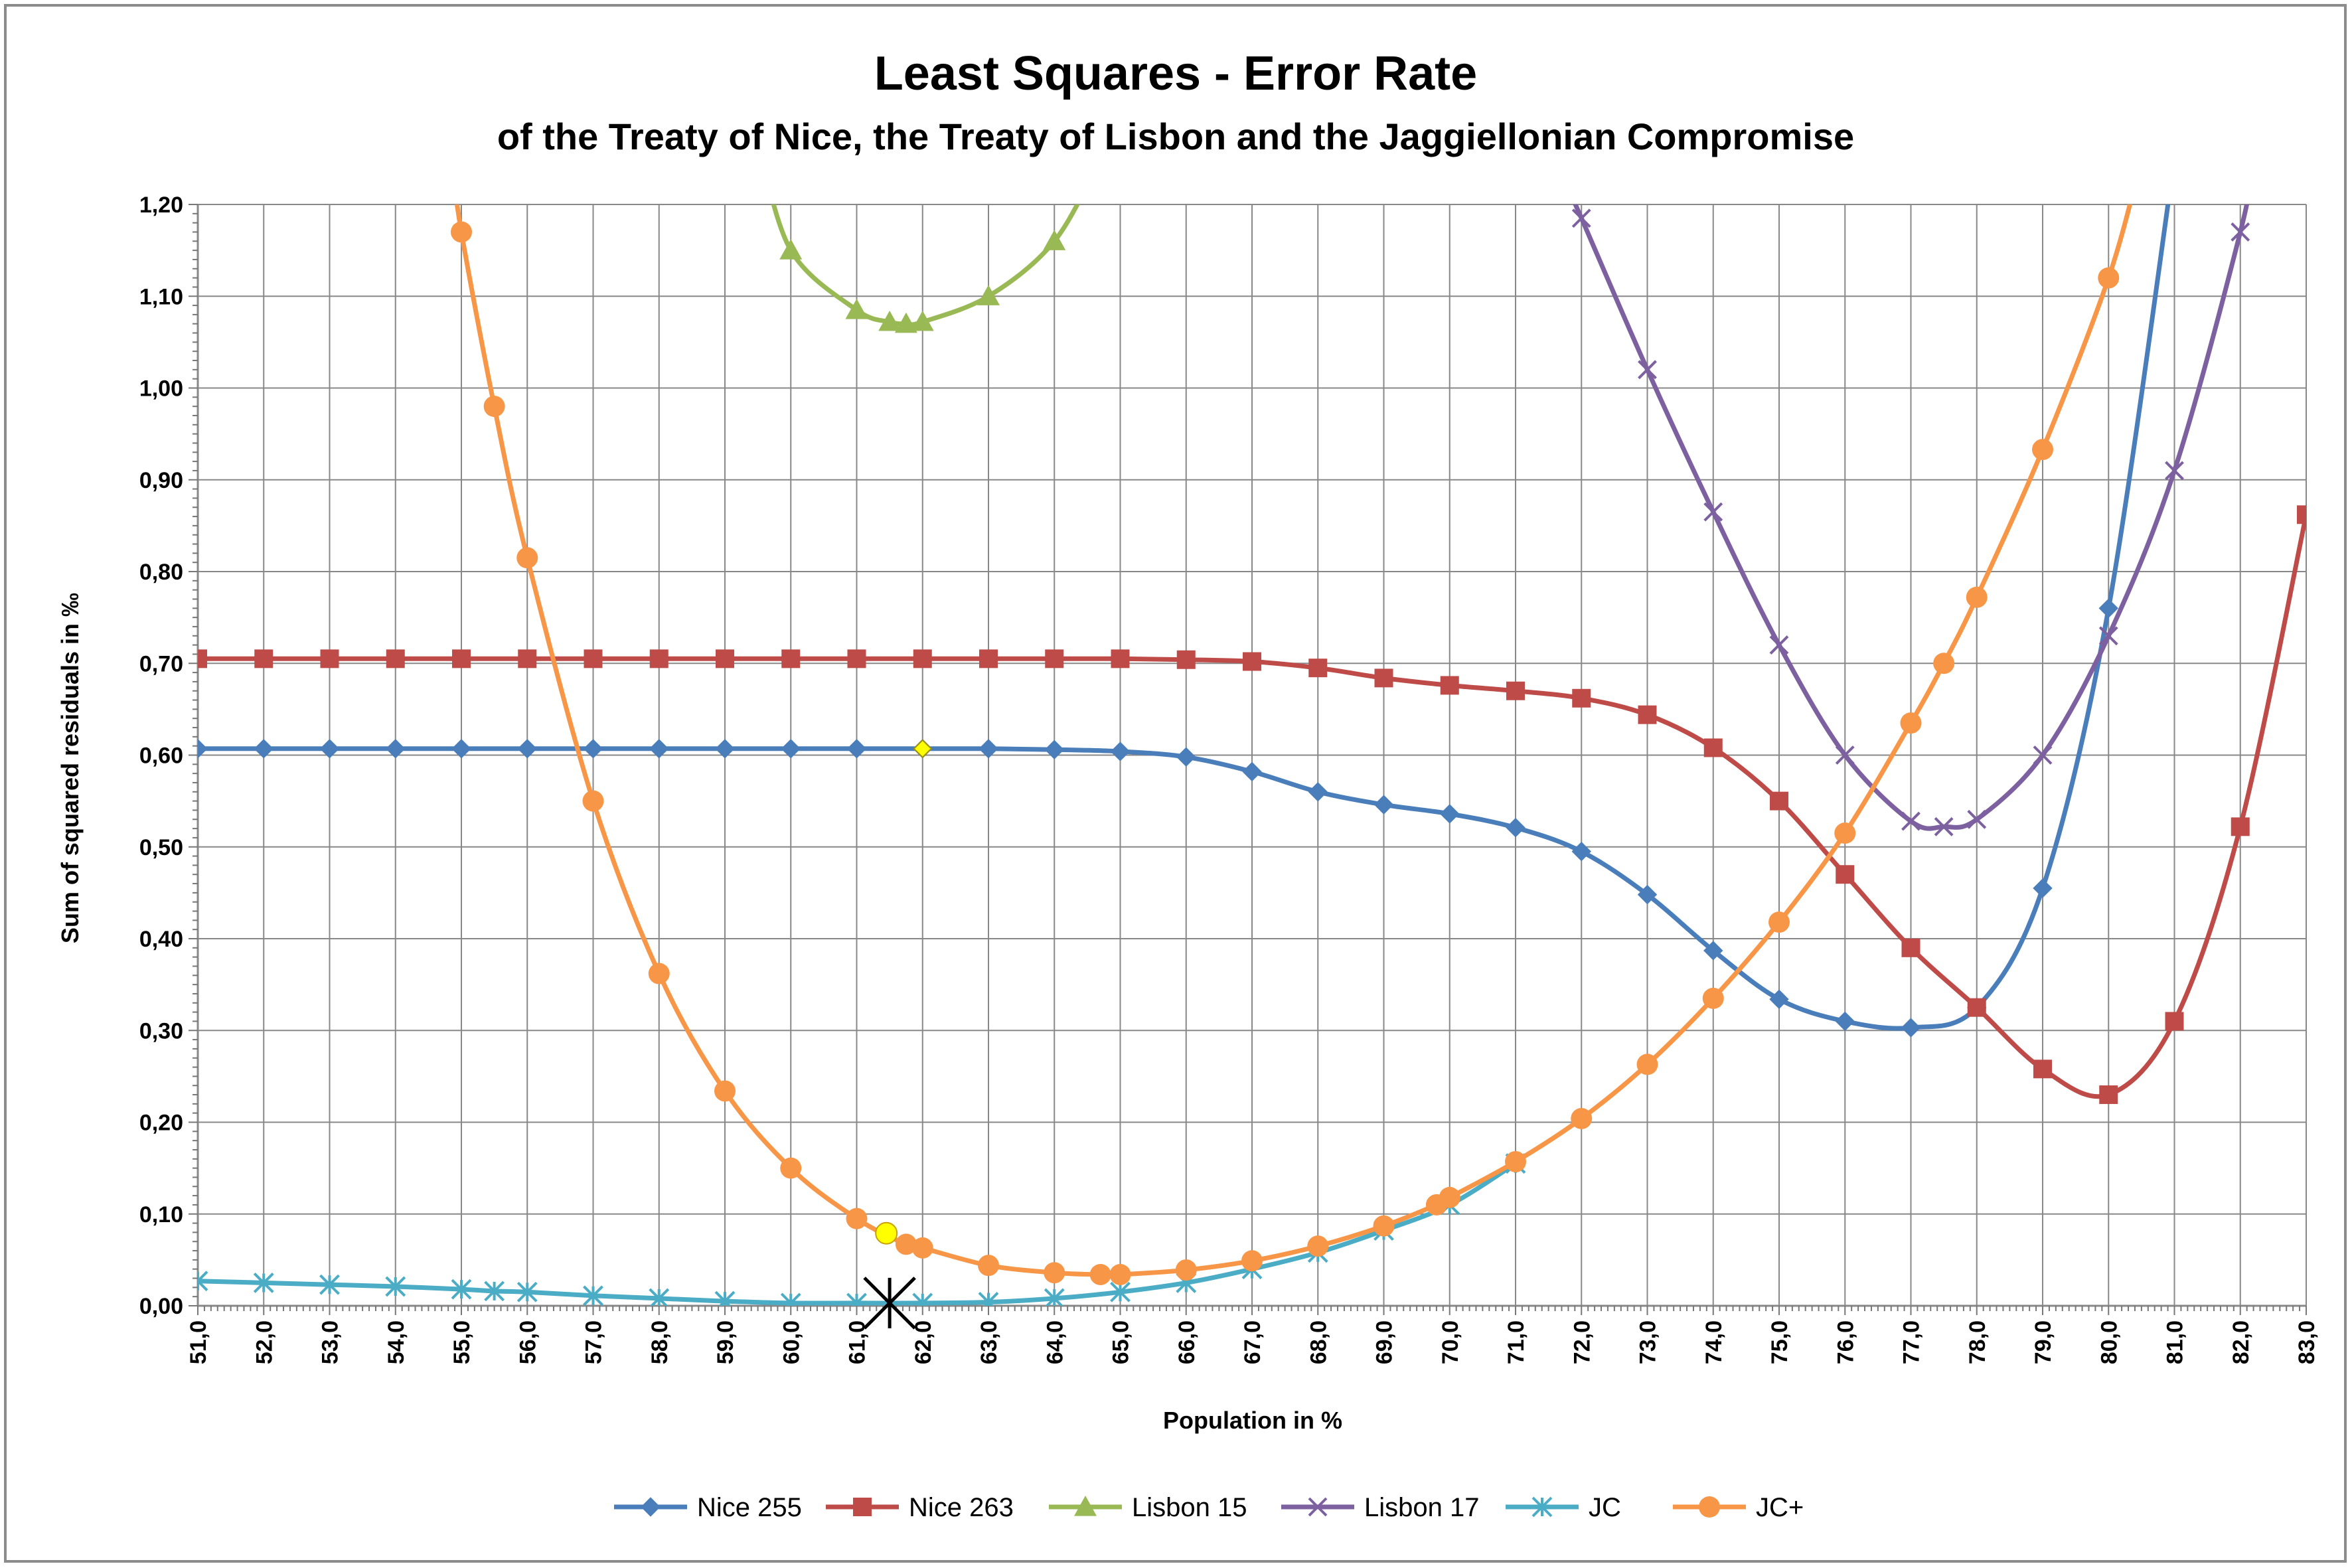  I want to click on x-tick-label: 82,0, so click(2242, 1342).